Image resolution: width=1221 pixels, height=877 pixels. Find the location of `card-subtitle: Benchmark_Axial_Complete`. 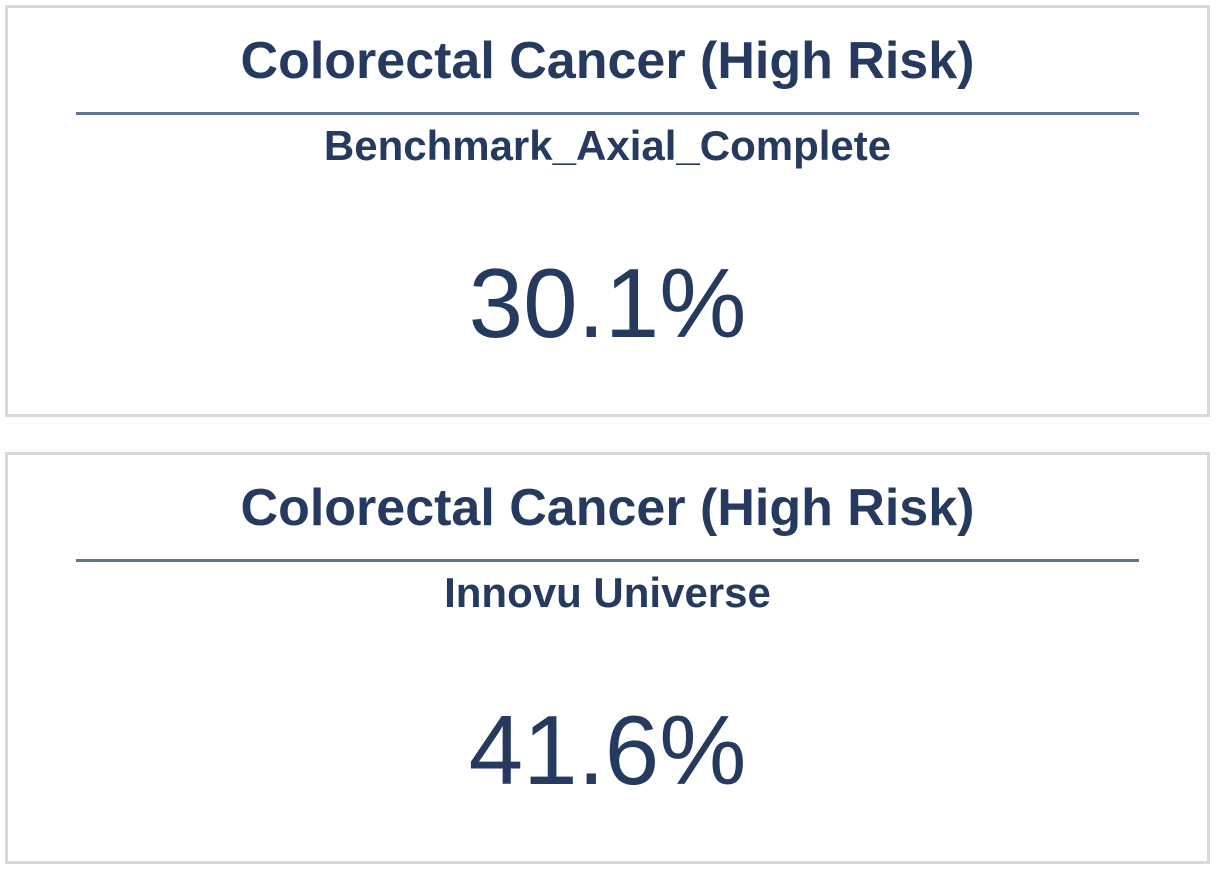

card-subtitle: Benchmark_Axial_Complete is located at coordinates (607, 145).